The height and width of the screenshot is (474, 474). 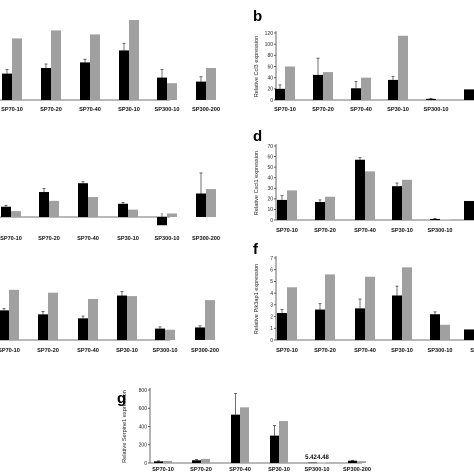 I want to click on category-label-c-3: SP30-10, so click(x=128, y=239).